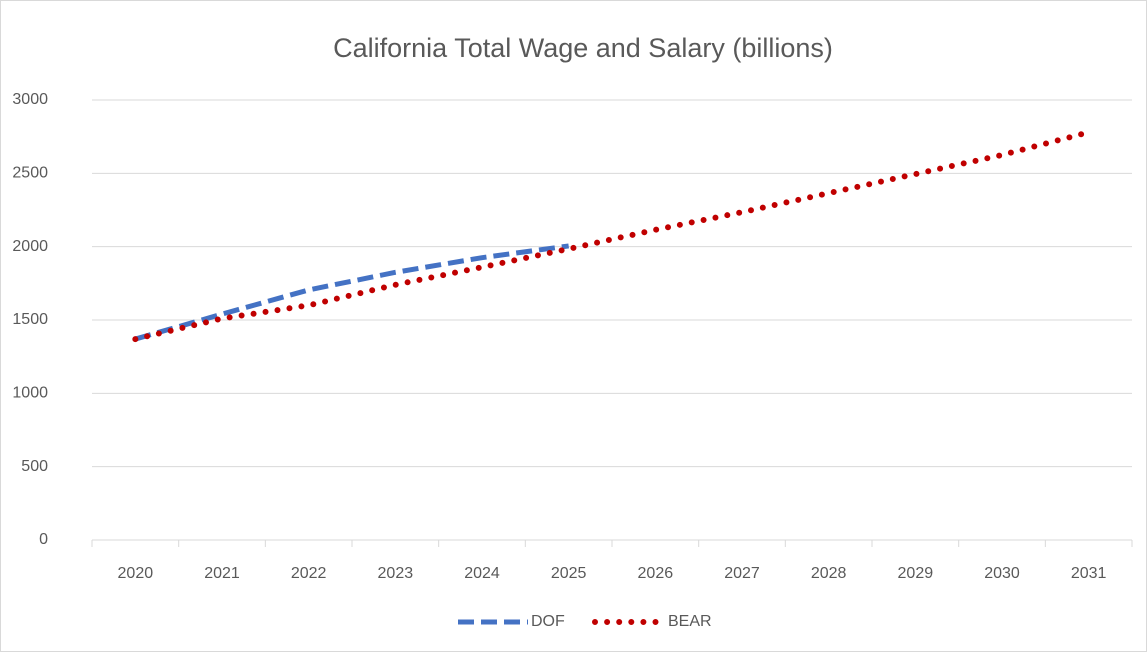 This screenshot has width=1147, height=652. What do you see at coordinates (43, 539) in the screenshot?
I see `y-tick-label: 0` at bounding box center [43, 539].